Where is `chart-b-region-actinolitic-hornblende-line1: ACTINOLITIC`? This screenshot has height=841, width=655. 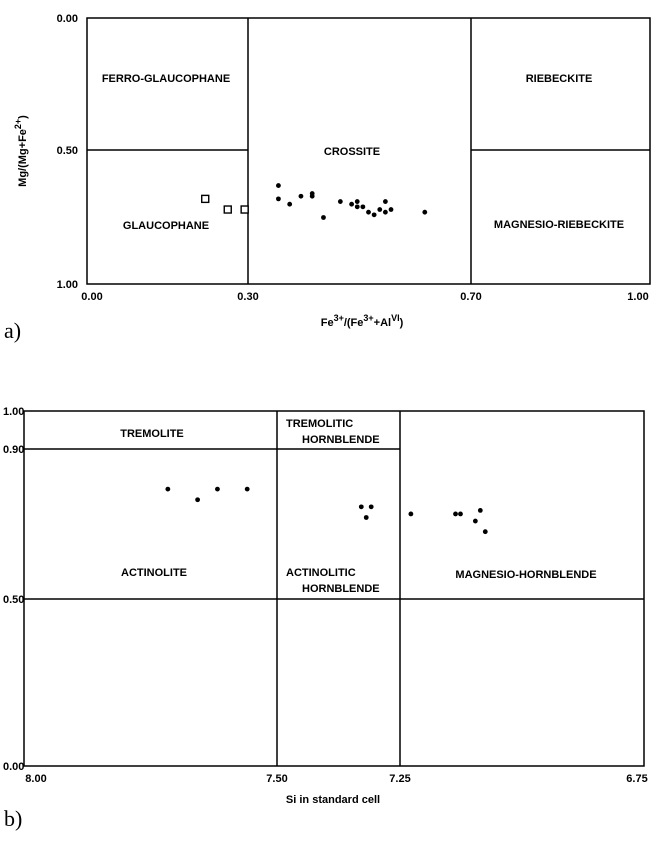 chart-b-region-actinolitic-hornblende-line1: ACTINOLITIC is located at coordinates (321, 573).